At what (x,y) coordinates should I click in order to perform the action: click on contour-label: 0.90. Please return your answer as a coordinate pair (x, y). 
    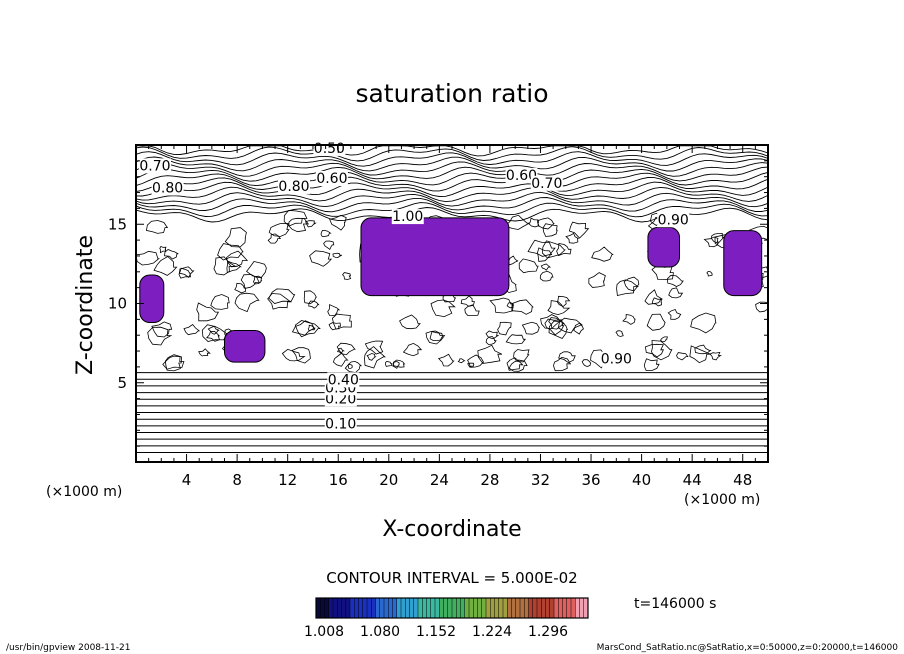
    Looking at the image, I should click on (616, 360).